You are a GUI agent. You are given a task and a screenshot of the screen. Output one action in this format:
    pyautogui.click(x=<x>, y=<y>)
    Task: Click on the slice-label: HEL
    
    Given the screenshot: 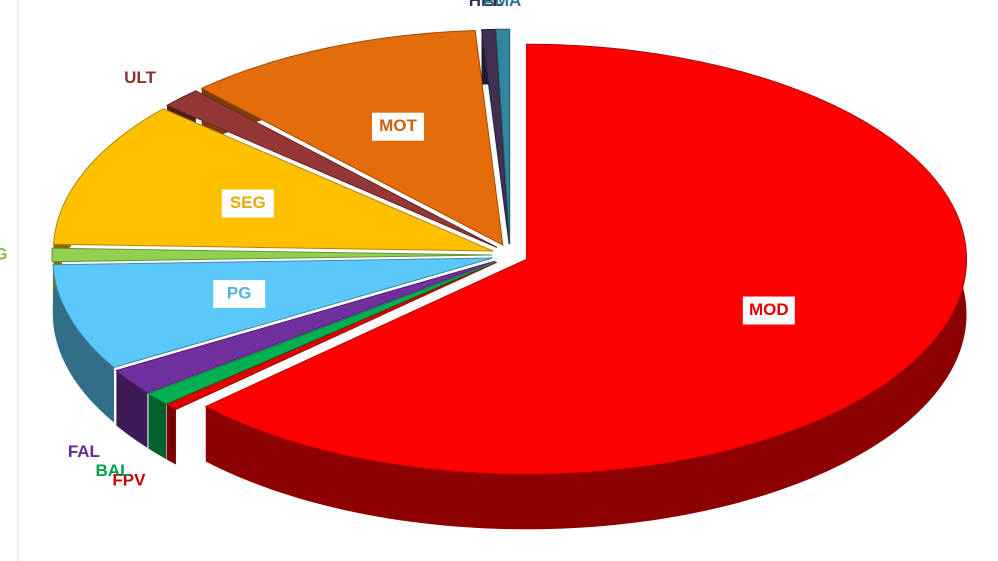 What is the action you would take?
    pyautogui.click(x=486, y=5)
    